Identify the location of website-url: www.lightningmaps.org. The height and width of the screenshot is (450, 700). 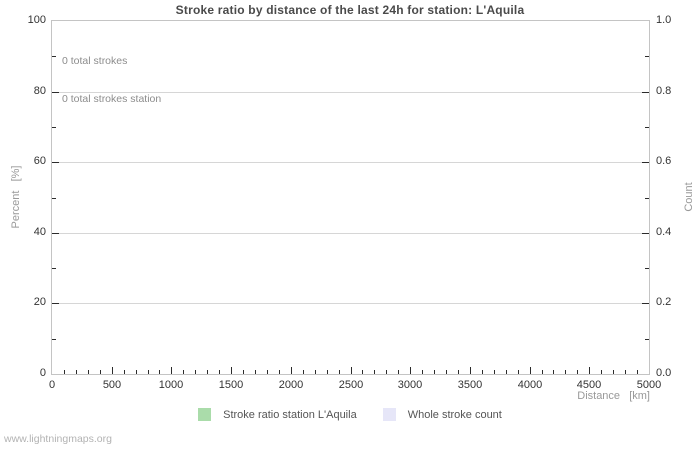
(58, 439).